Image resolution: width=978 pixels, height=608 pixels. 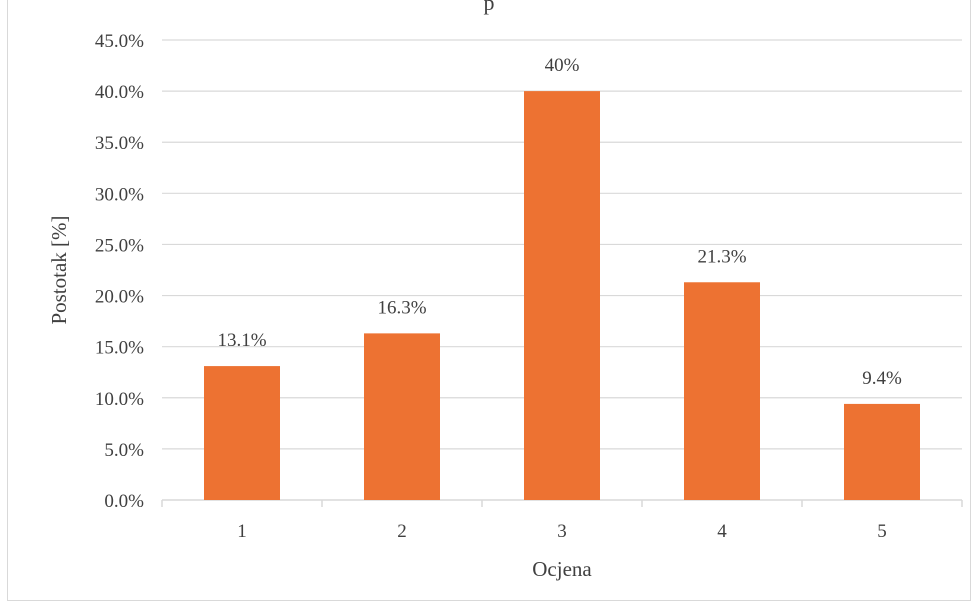 What do you see at coordinates (721, 256) in the screenshot?
I see `data-label: 21.3%` at bounding box center [721, 256].